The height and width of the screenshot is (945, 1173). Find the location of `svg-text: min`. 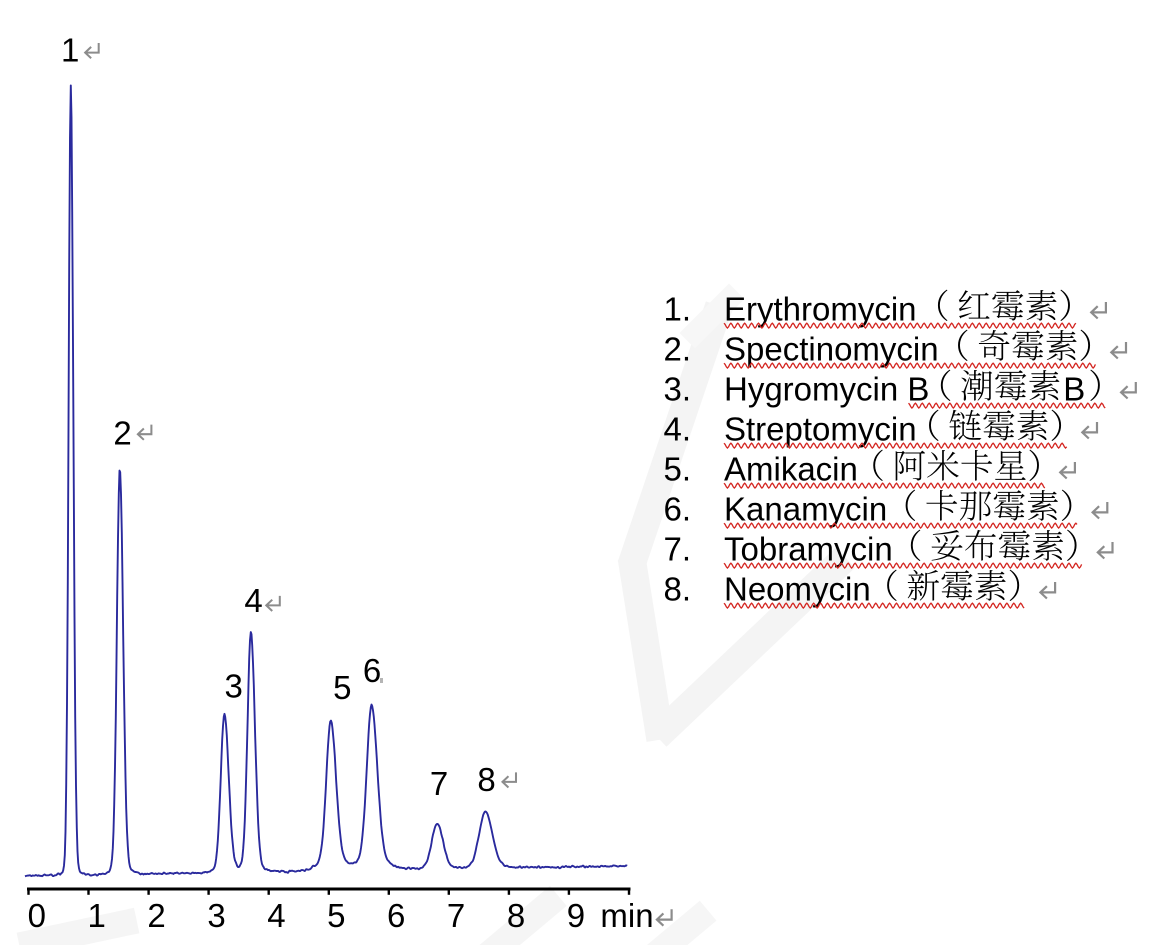

svg-text: min is located at coordinates (626, 915).